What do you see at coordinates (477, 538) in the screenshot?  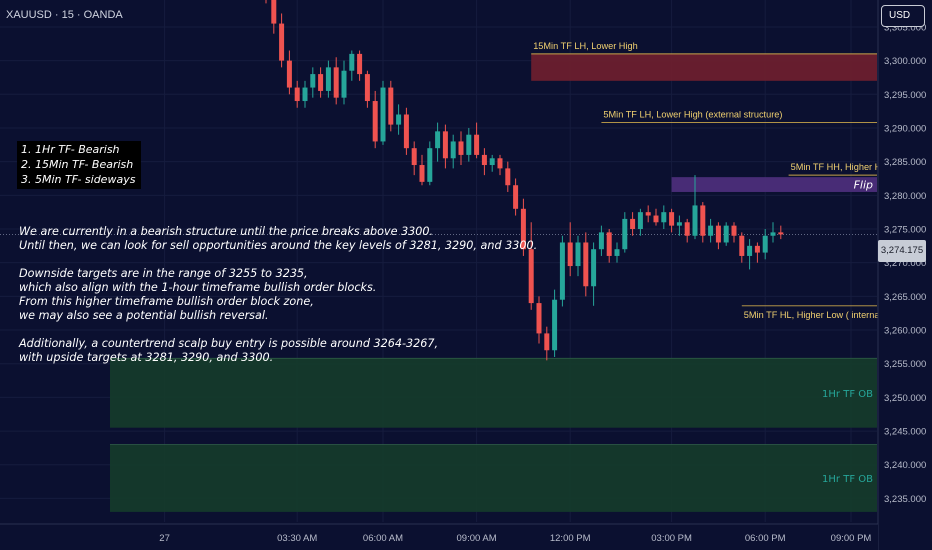 I see `time-tick-label: 09:00 AM` at bounding box center [477, 538].